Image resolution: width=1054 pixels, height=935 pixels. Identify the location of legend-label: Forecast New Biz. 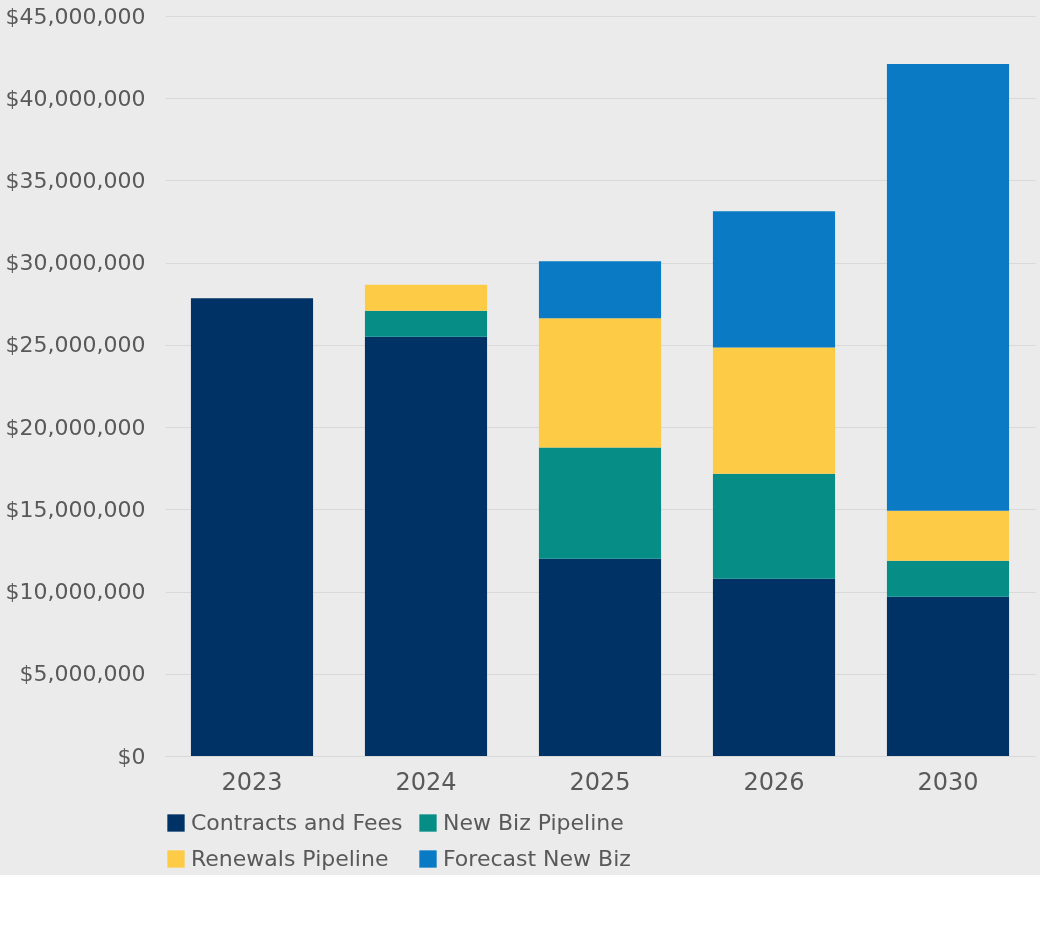
(537, 858).